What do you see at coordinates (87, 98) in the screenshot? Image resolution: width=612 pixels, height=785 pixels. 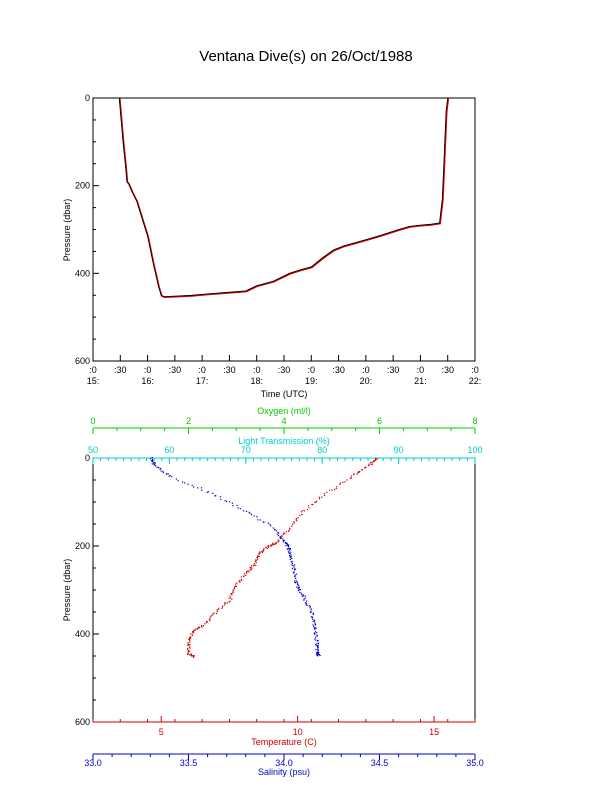 I see `upper-y-tick-label: 0` at bounding box center [87, 98].